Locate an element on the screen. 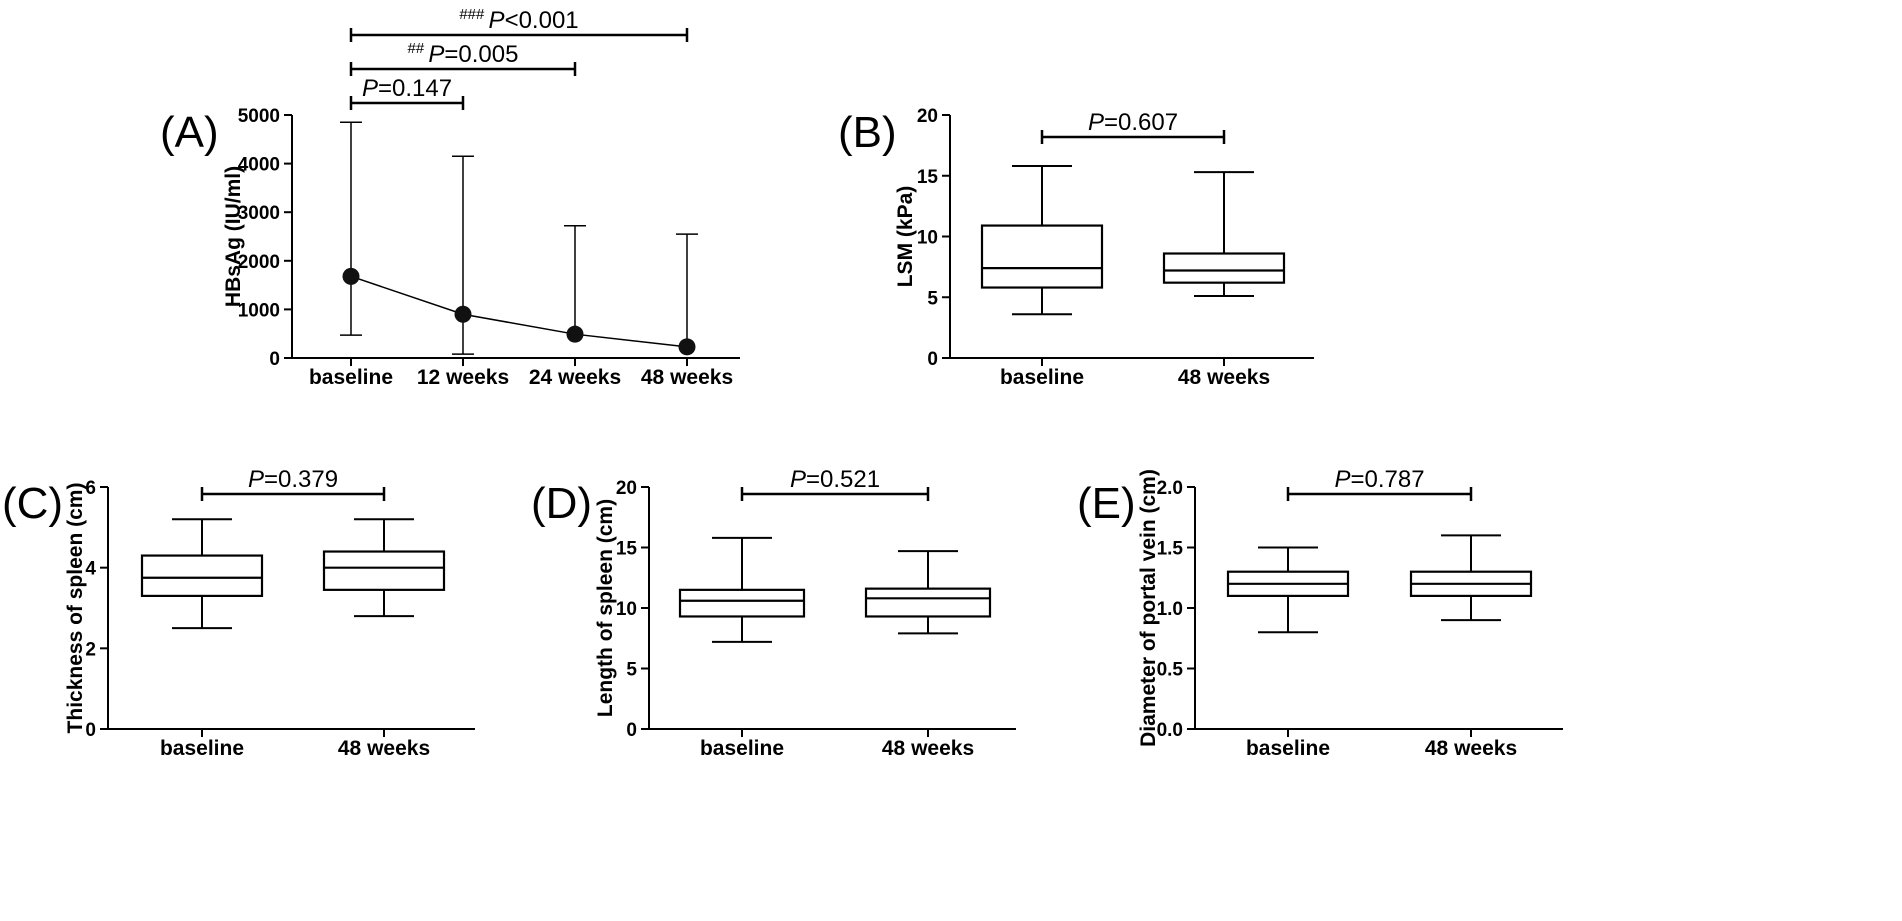  y-tick-label: 4 is located at coordinates (90, 569).